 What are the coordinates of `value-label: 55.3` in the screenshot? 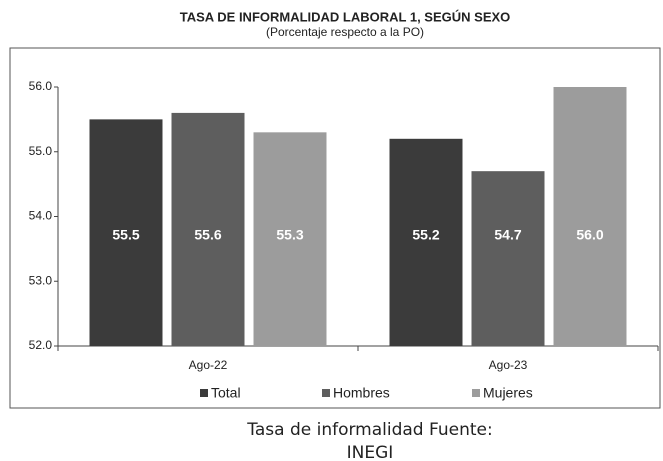 It's located at (289, 235).